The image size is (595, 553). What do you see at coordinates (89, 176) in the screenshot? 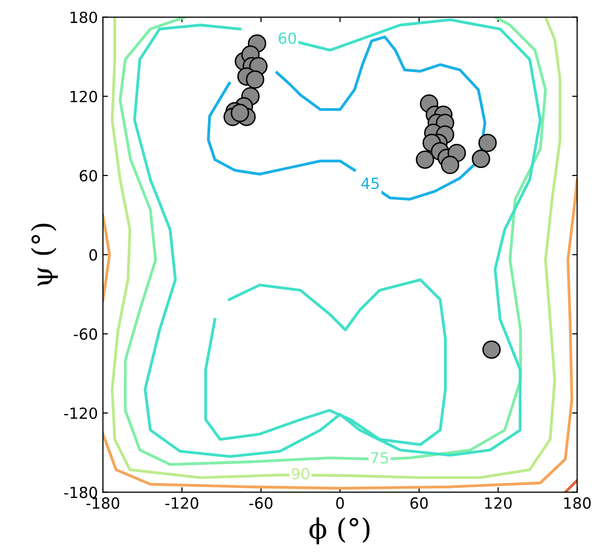
I see `y-tick-label: 60` at bounding box center [89, 176].